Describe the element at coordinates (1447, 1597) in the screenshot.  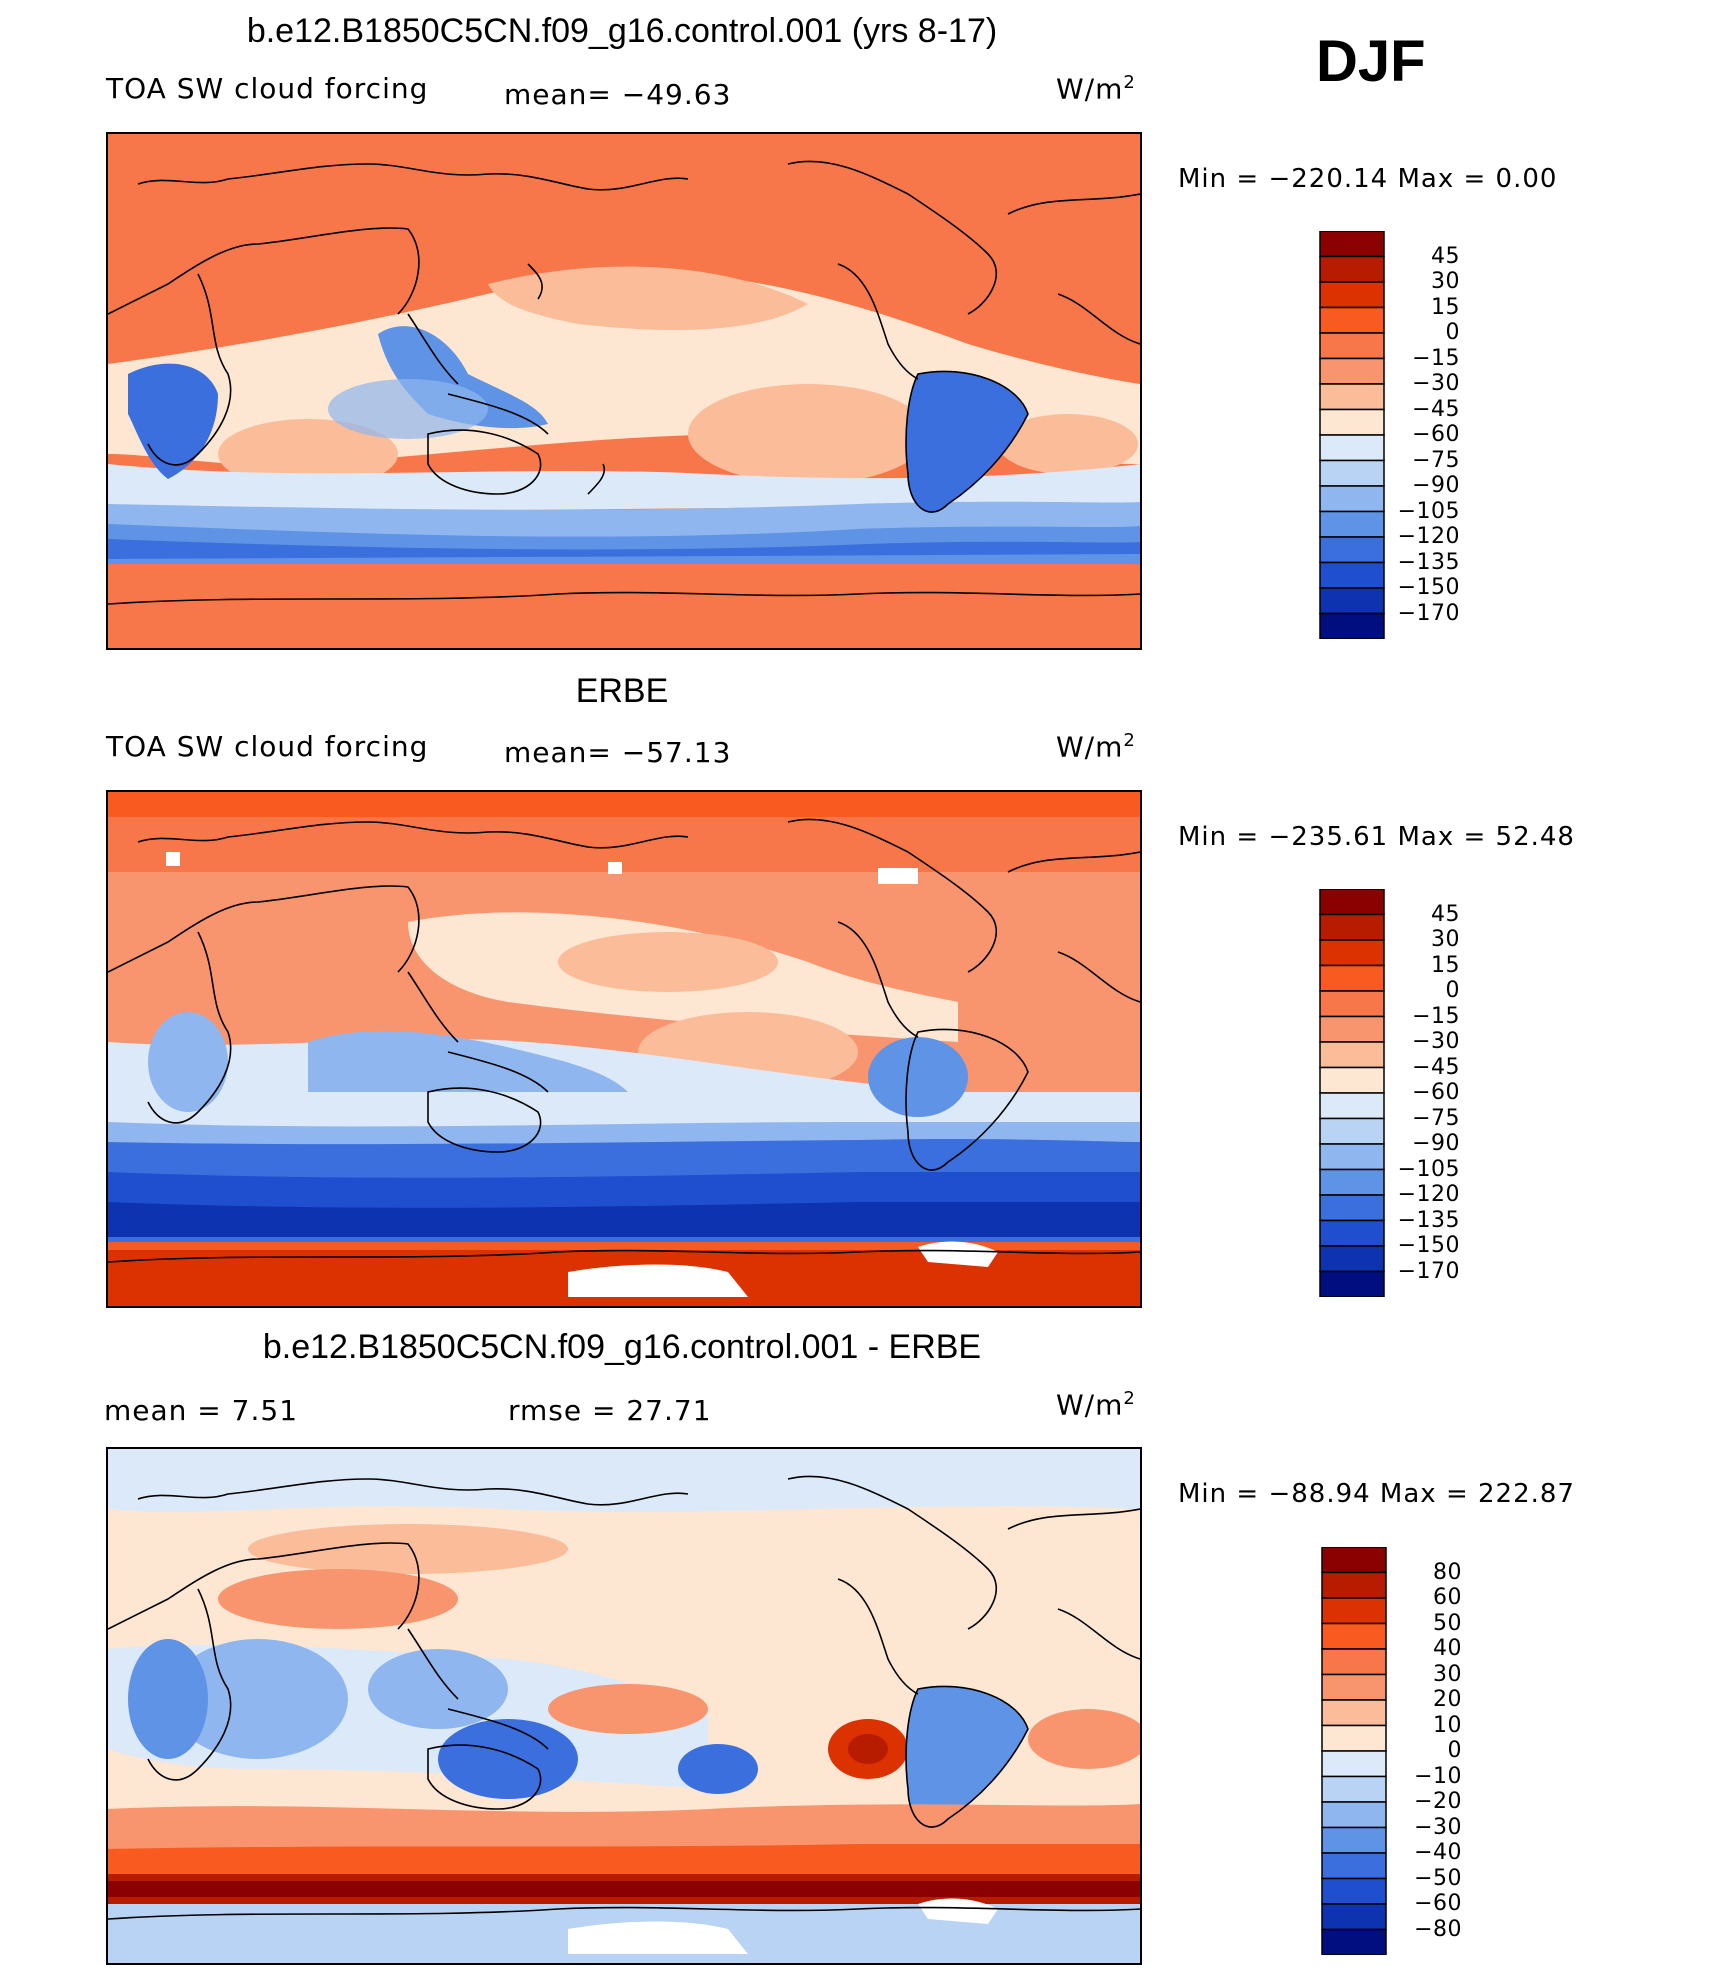
I see `colorbar-tick-label: 60` at that location.